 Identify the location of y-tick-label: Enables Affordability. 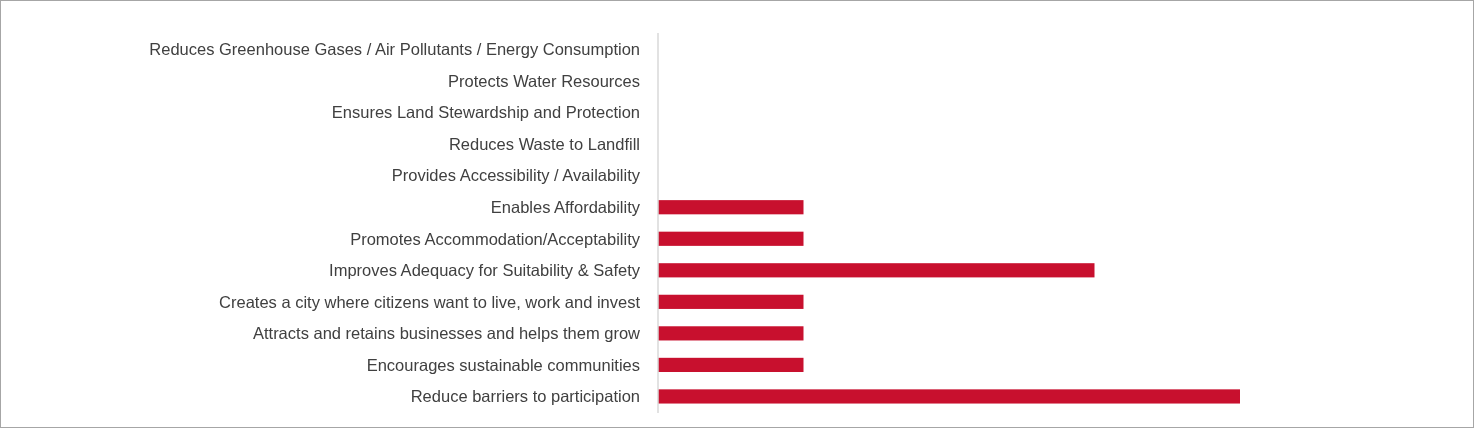
(565, 207).